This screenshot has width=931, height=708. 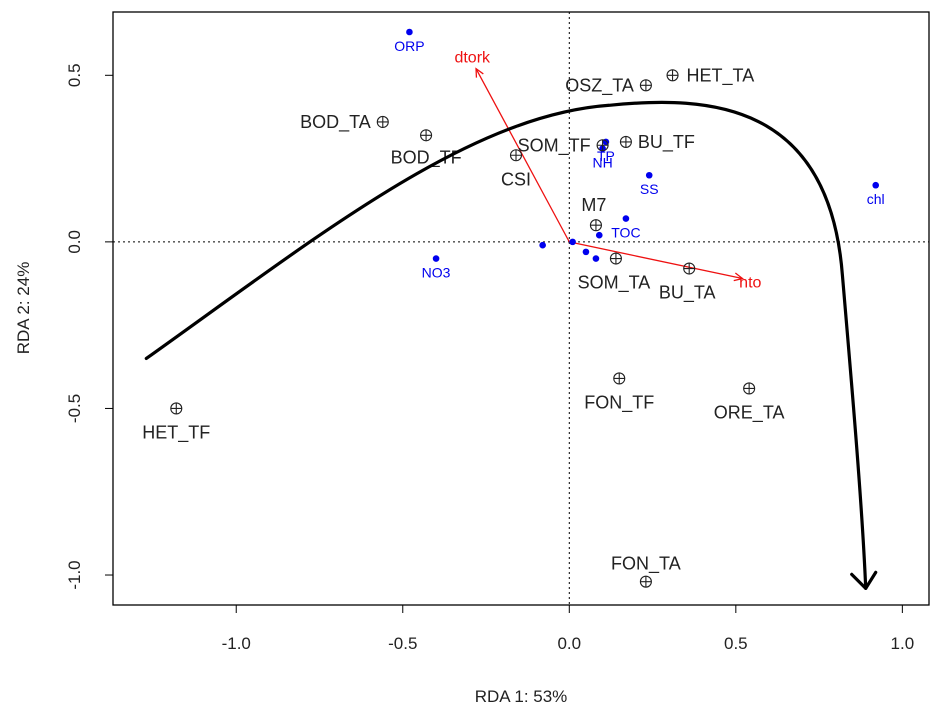 I want to click on x-axis: -1.0 -0.5 0.0 0.5 1.0, so click(x=568, y=629).